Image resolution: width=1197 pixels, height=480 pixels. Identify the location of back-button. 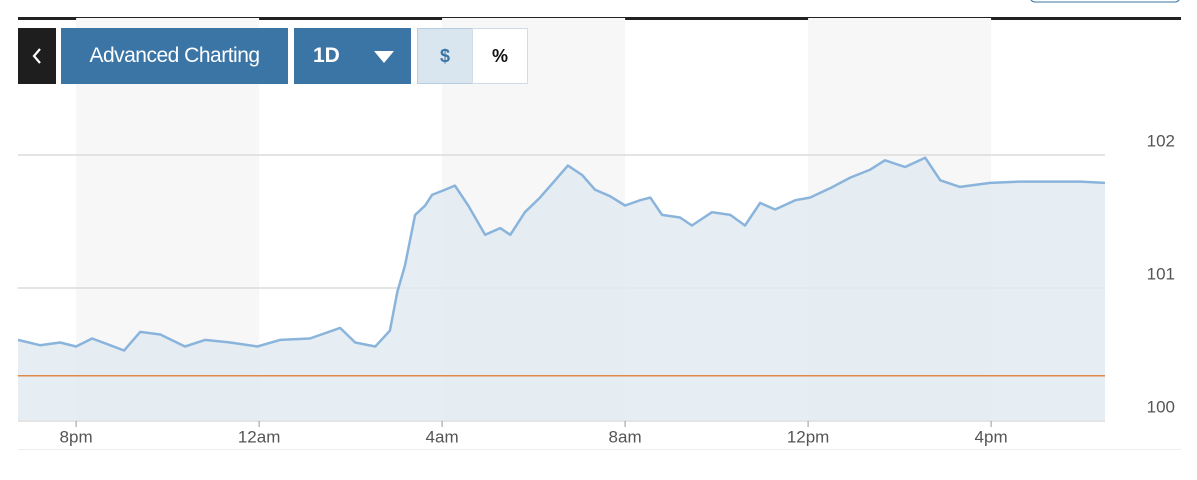
(37, 56).